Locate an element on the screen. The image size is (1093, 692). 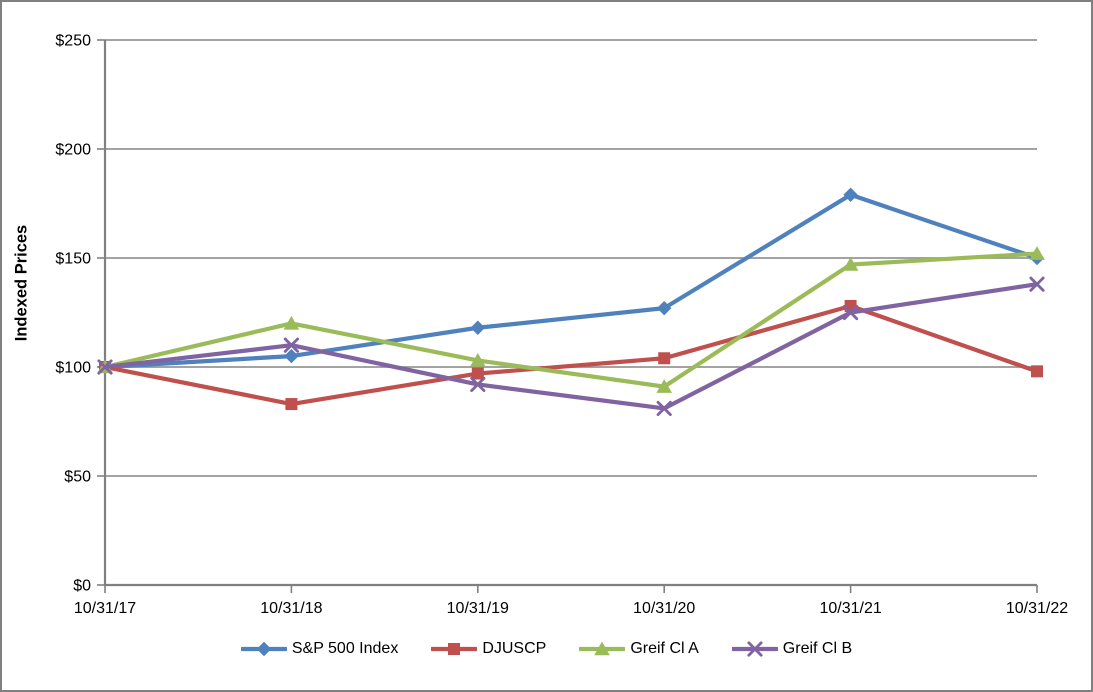
square-marker-icon is located at coordinates (454, 649).